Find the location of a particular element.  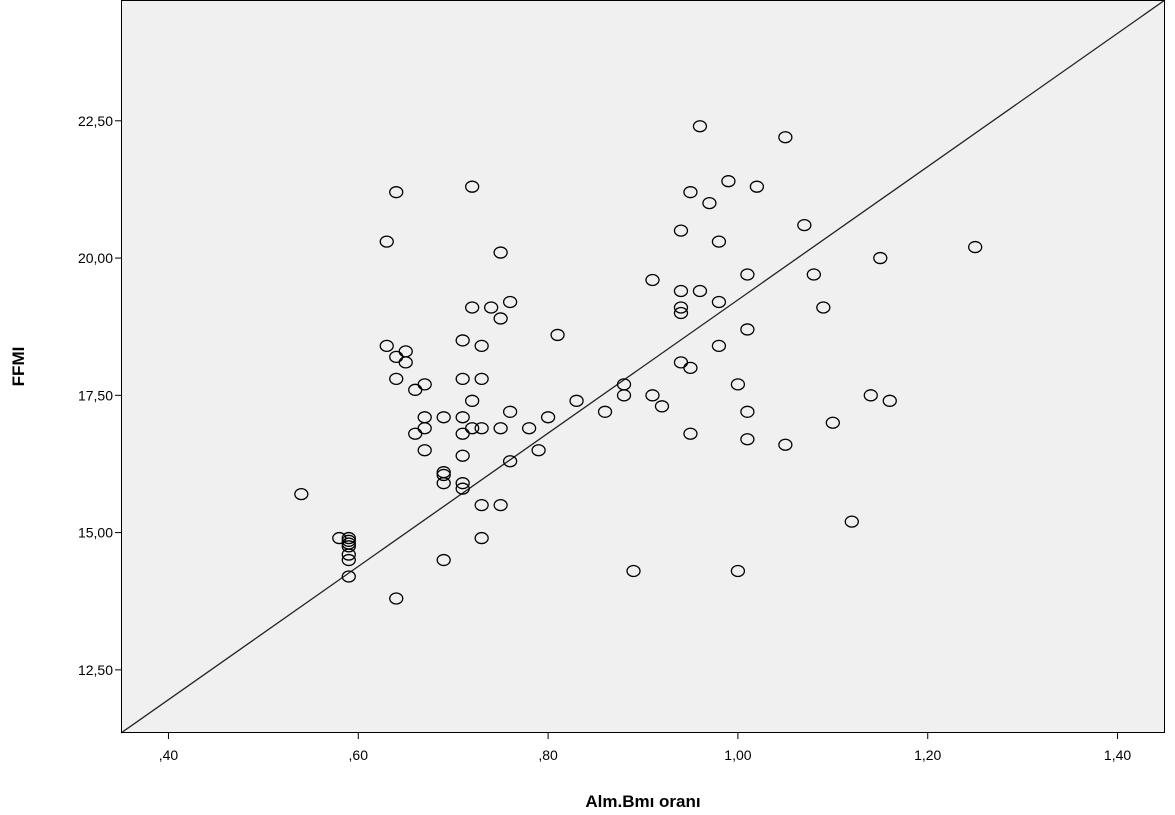

y-tick-label: 17,50 is located at coordinates (95, 395).